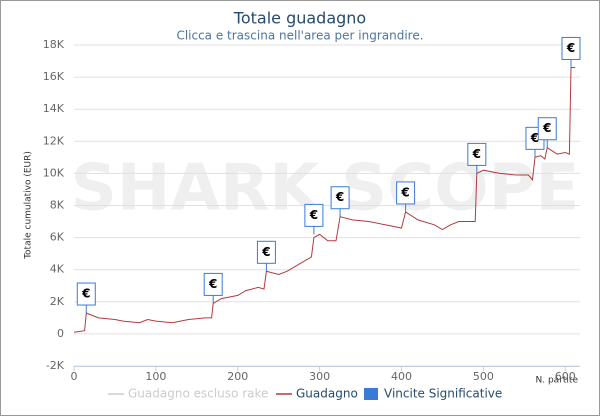 Image resolution: width=600 pixels, height=420 pixels. Describe the element at coordinates (327, 394) in the screenshot. I see `legend-label: Guadagno` at that location.